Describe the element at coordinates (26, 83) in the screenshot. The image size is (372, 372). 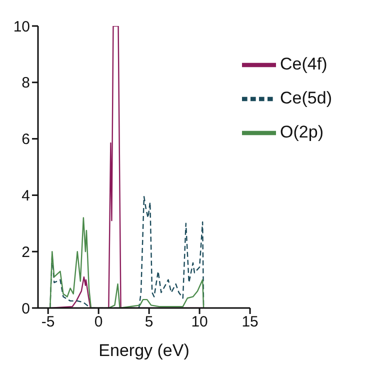
I see `y-tick-label: 8` at that location.